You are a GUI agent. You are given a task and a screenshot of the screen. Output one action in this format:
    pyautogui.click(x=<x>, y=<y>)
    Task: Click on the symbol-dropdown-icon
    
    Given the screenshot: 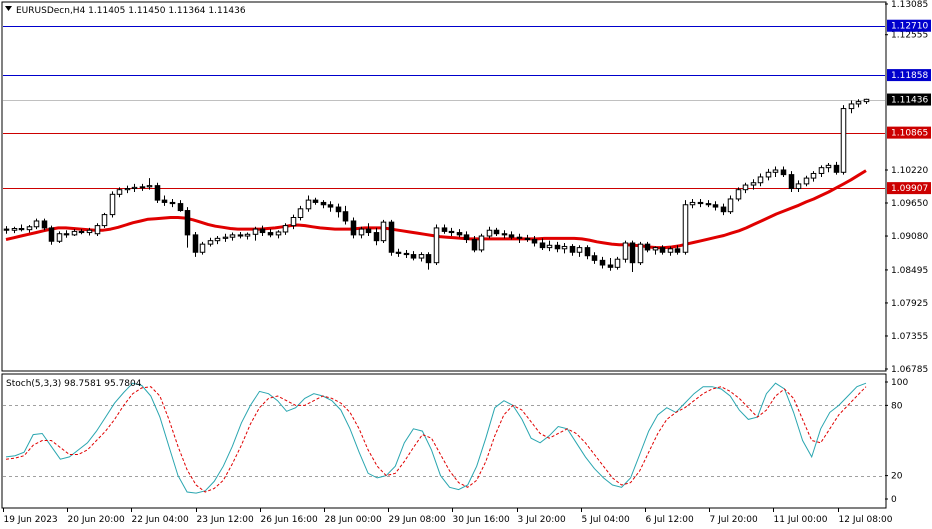 What is the action you would take?
    pyautogui.click(x=8, y=8)
    